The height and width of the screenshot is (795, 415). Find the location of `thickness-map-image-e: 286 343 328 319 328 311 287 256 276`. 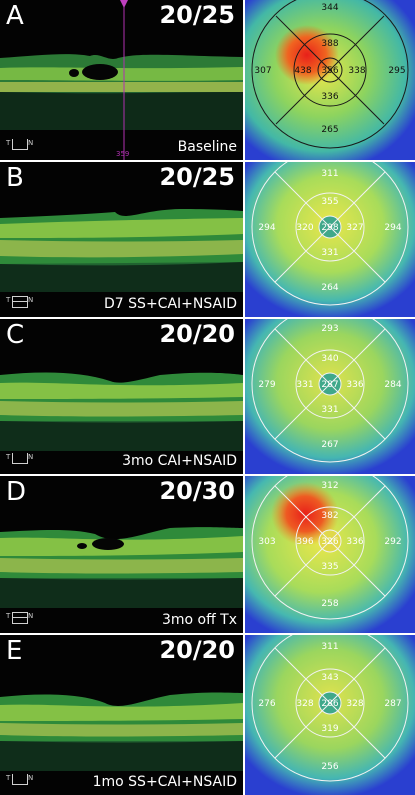

thickness-map-image-e: 286 343 328 319 328 311 287 256 276 is located at coordinates (330, 715).